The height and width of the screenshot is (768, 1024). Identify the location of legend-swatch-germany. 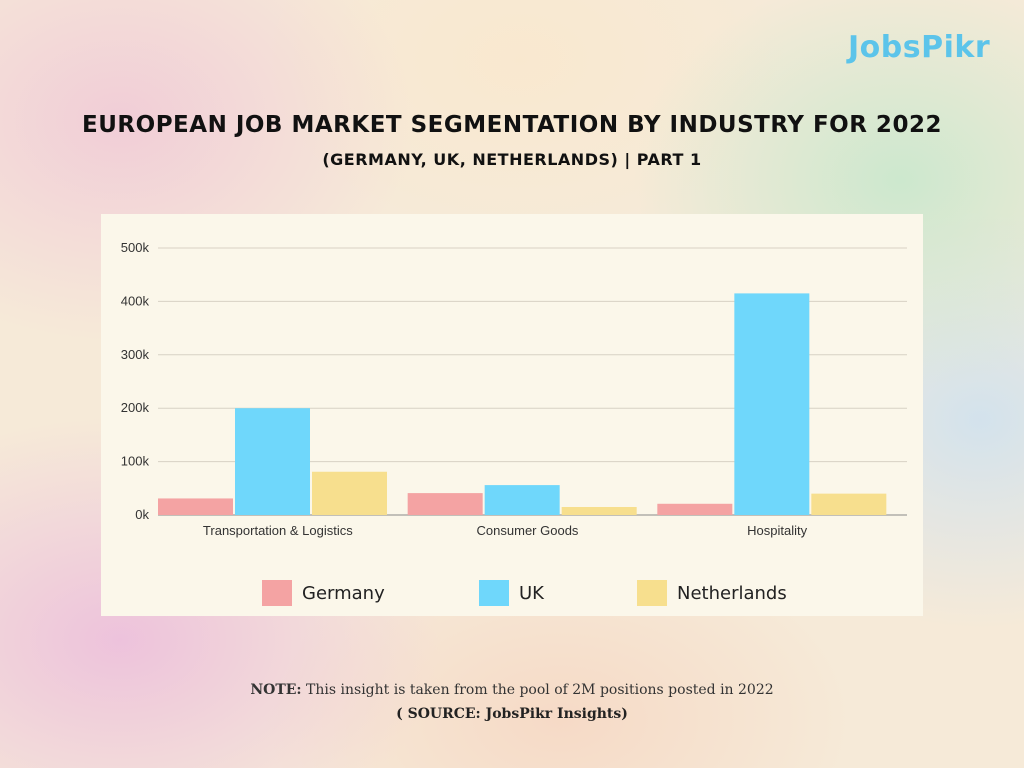
(277, 593).